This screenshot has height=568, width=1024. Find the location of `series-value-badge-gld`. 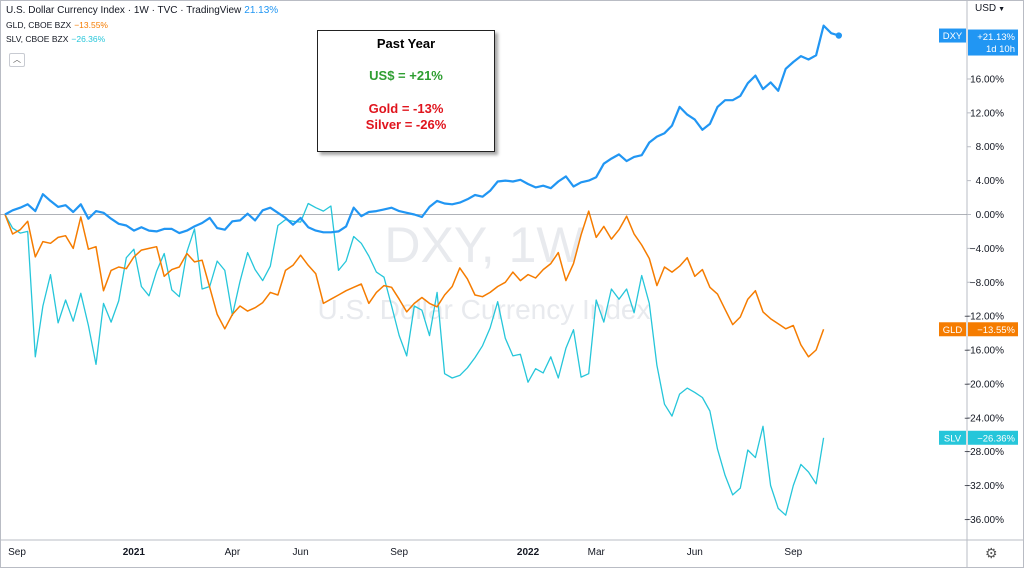

series-value-badge-gld is located at coordinates (993, 329).